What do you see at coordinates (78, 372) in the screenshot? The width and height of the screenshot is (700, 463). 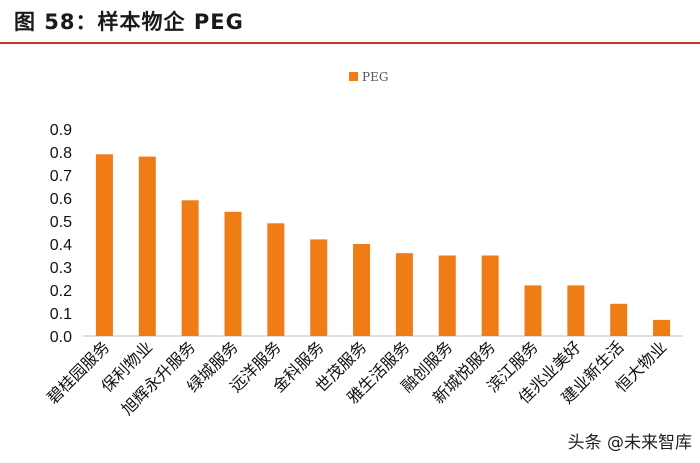 I see `x-tick-label: 碧桂园服务` at bounding box center [78, 372].